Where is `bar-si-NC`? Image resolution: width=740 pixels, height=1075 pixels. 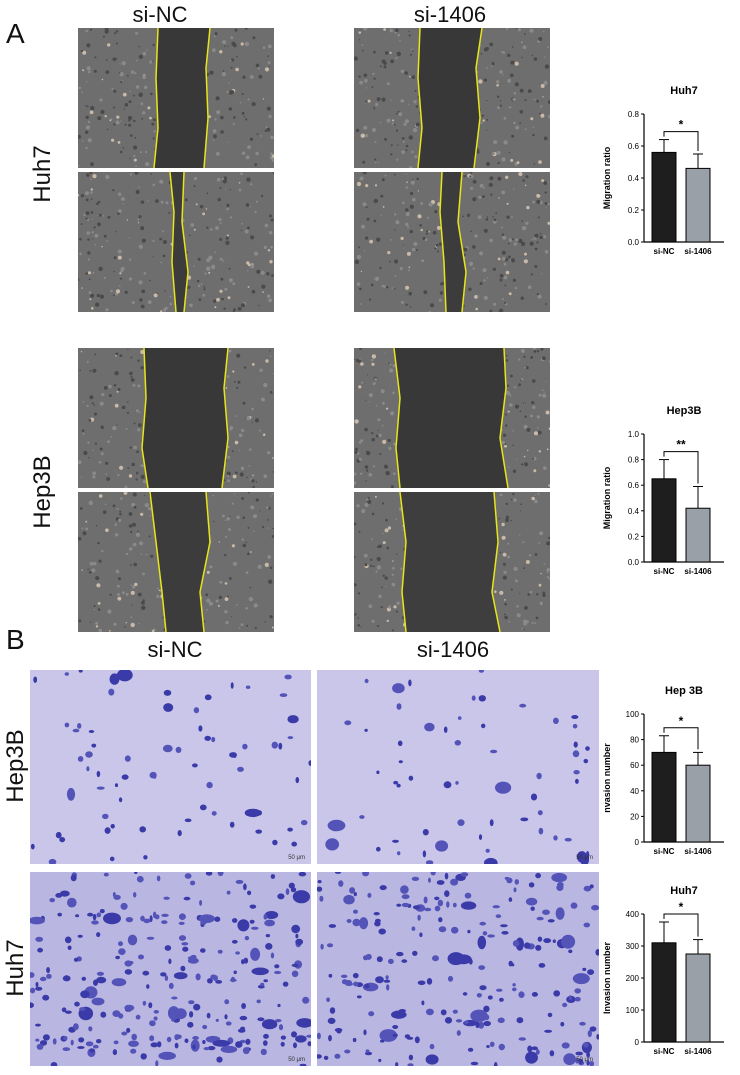
bar-si-NC is located at coordinates (664, 992).